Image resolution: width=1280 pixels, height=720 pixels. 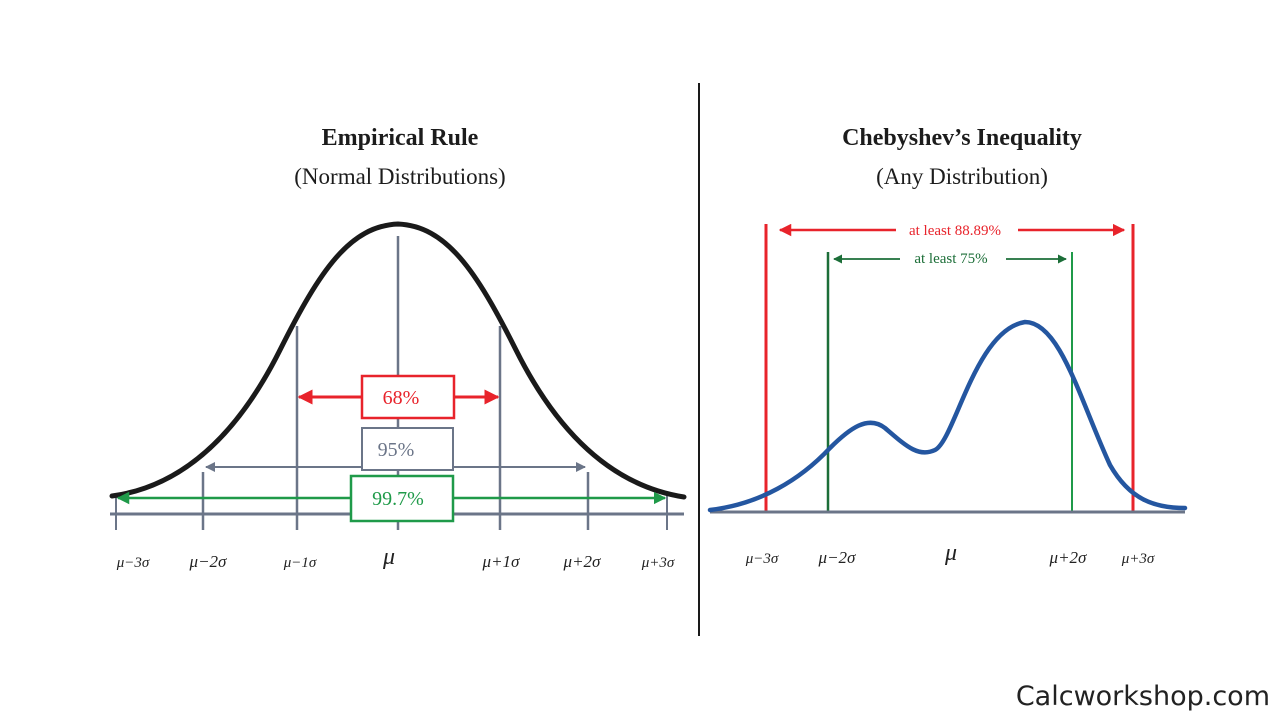 I want to click on interval-95-label: 95%, so click(x=396, y=450).